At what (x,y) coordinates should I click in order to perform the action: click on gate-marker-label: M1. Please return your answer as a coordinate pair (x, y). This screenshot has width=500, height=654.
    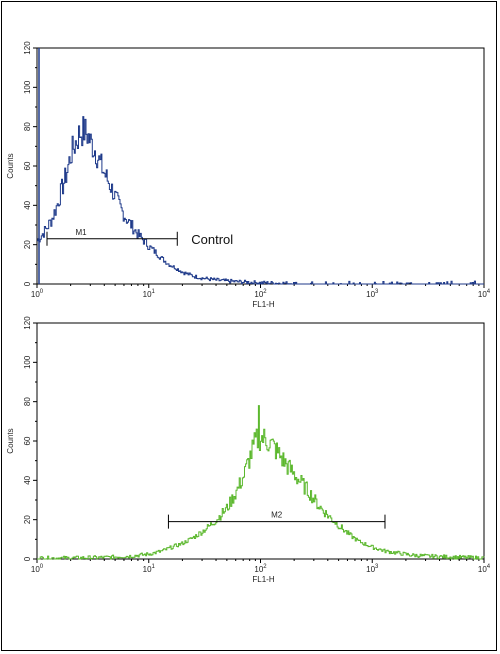
    Looking at the image, I should click on (81, 232).